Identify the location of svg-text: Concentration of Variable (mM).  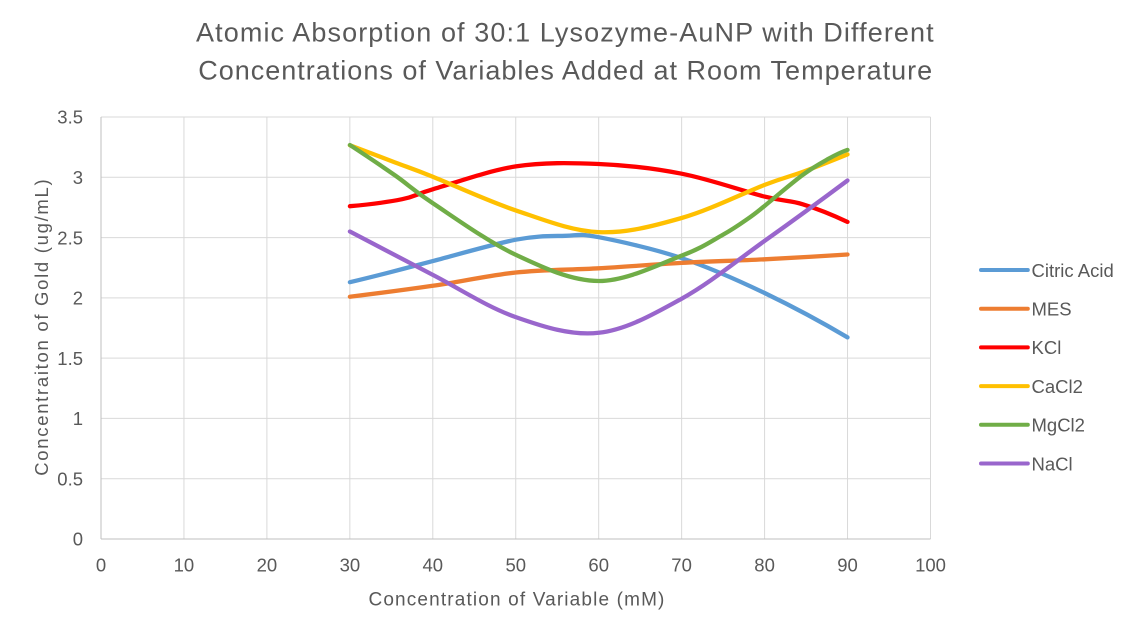
(516, 600).